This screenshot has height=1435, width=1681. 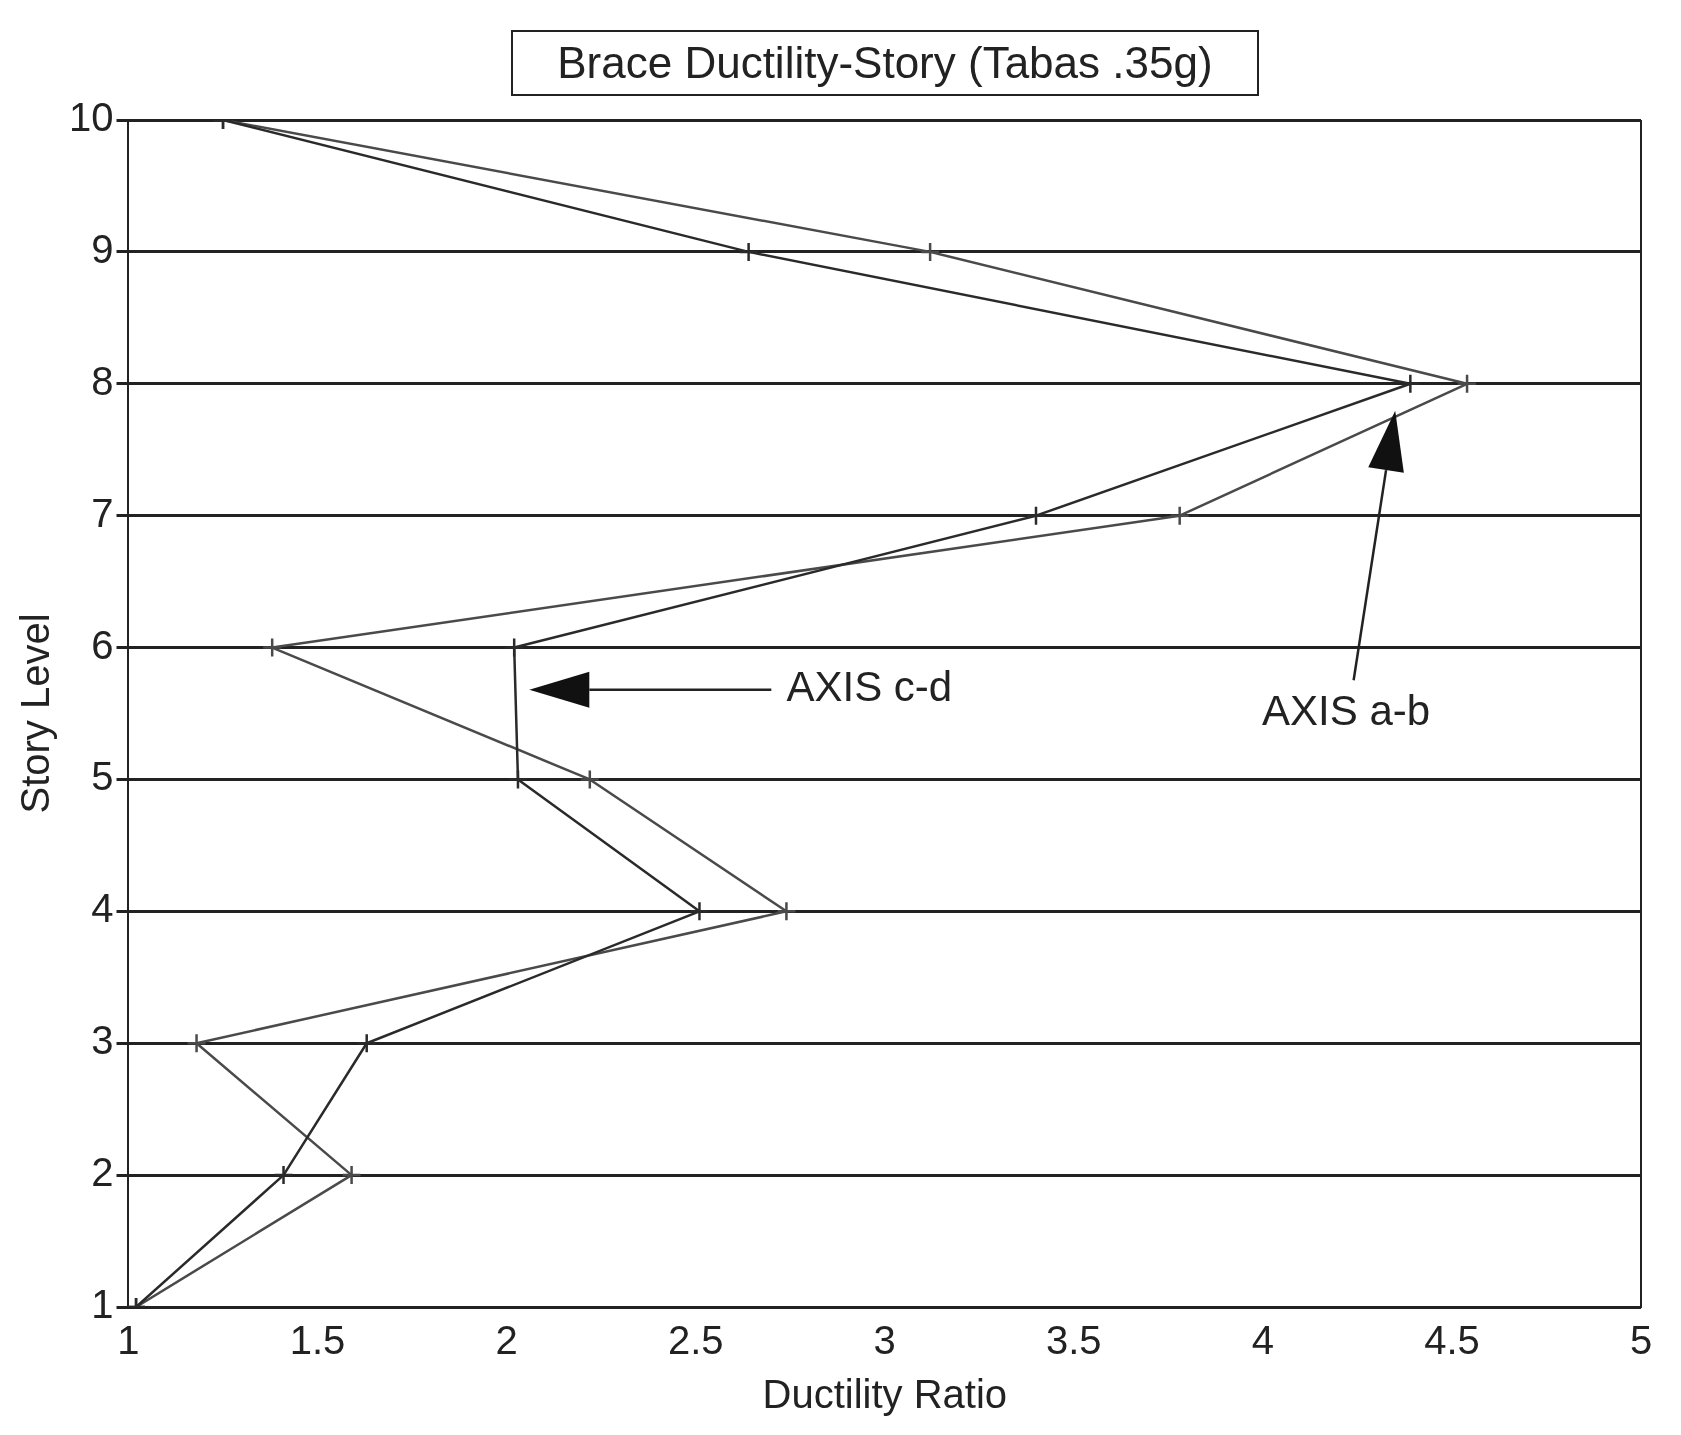 I want to click on y-tick-label: 10, so click(x=91, y=117).